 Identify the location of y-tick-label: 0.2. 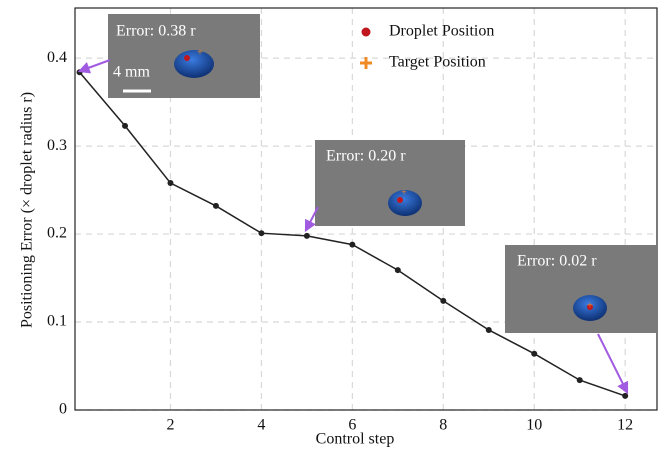
(57, 233).